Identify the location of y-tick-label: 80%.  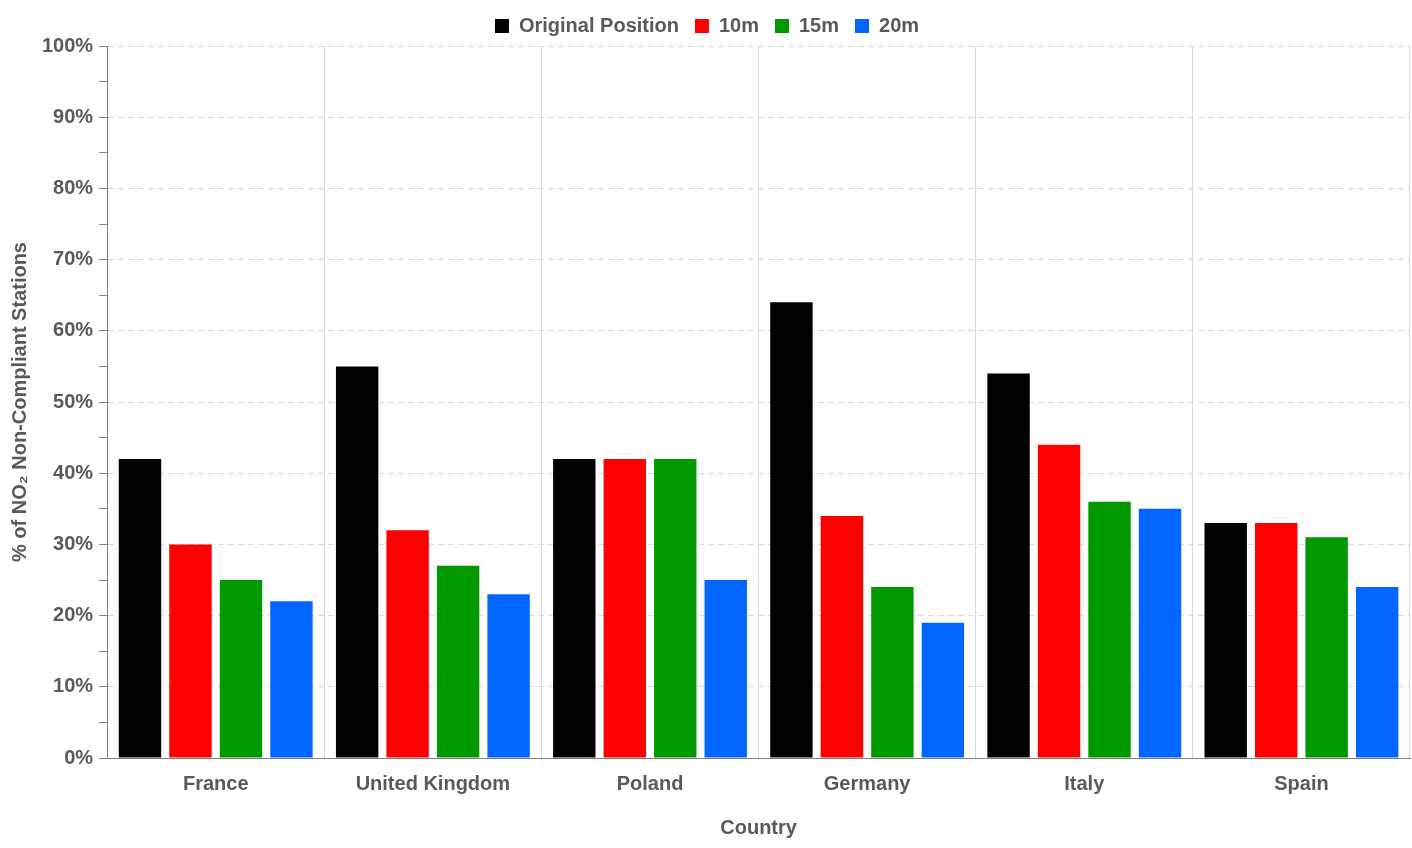
(73, 186).